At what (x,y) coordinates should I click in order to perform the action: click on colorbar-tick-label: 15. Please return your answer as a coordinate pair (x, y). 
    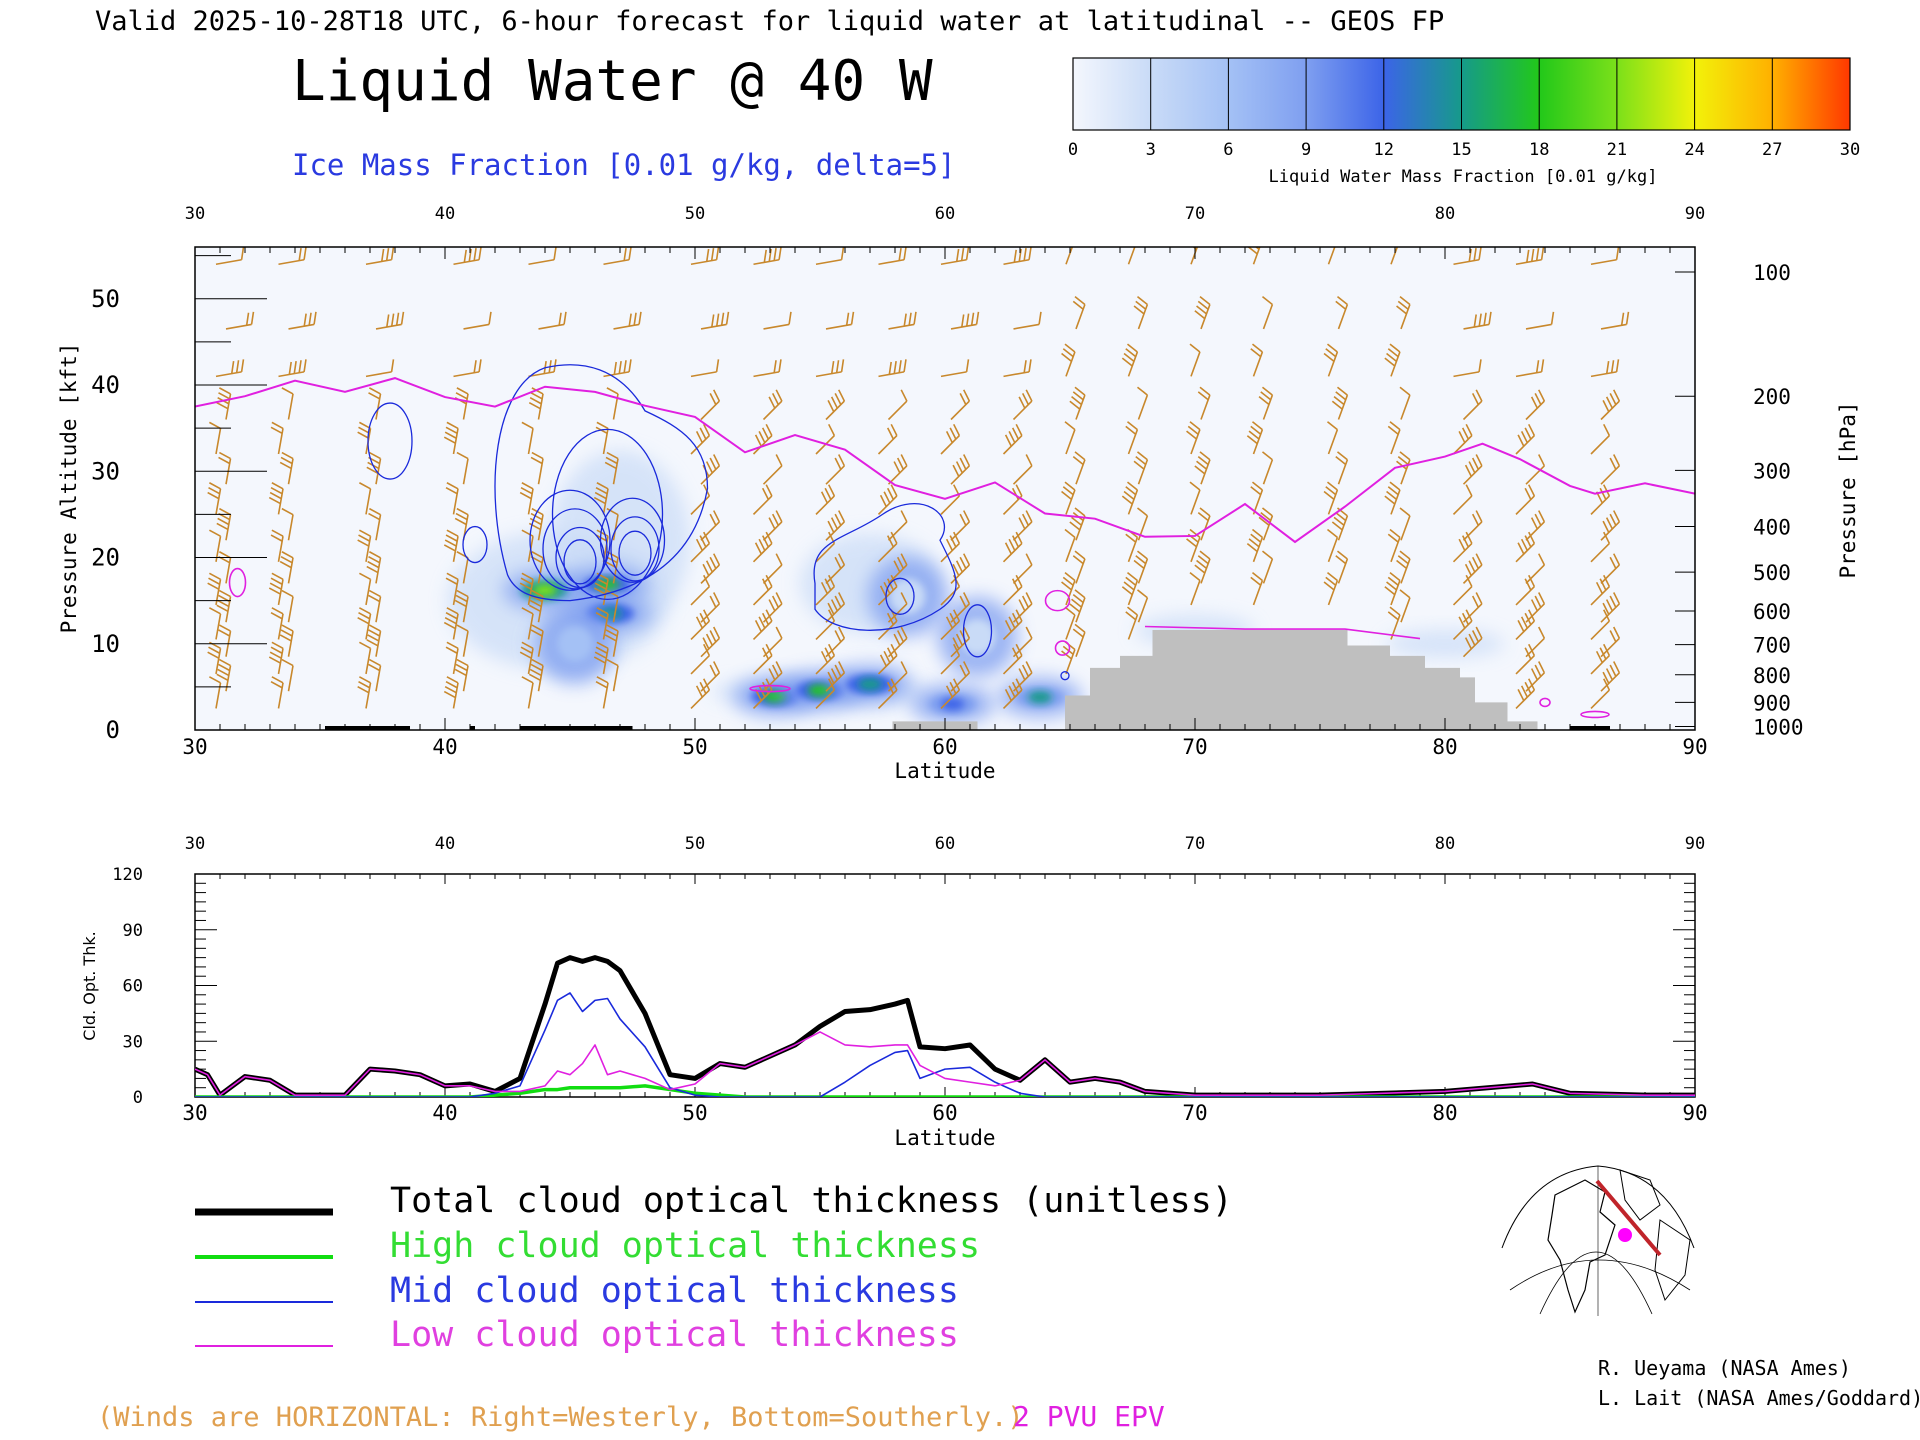
    Looking at the image, I should click on (1461, 150).